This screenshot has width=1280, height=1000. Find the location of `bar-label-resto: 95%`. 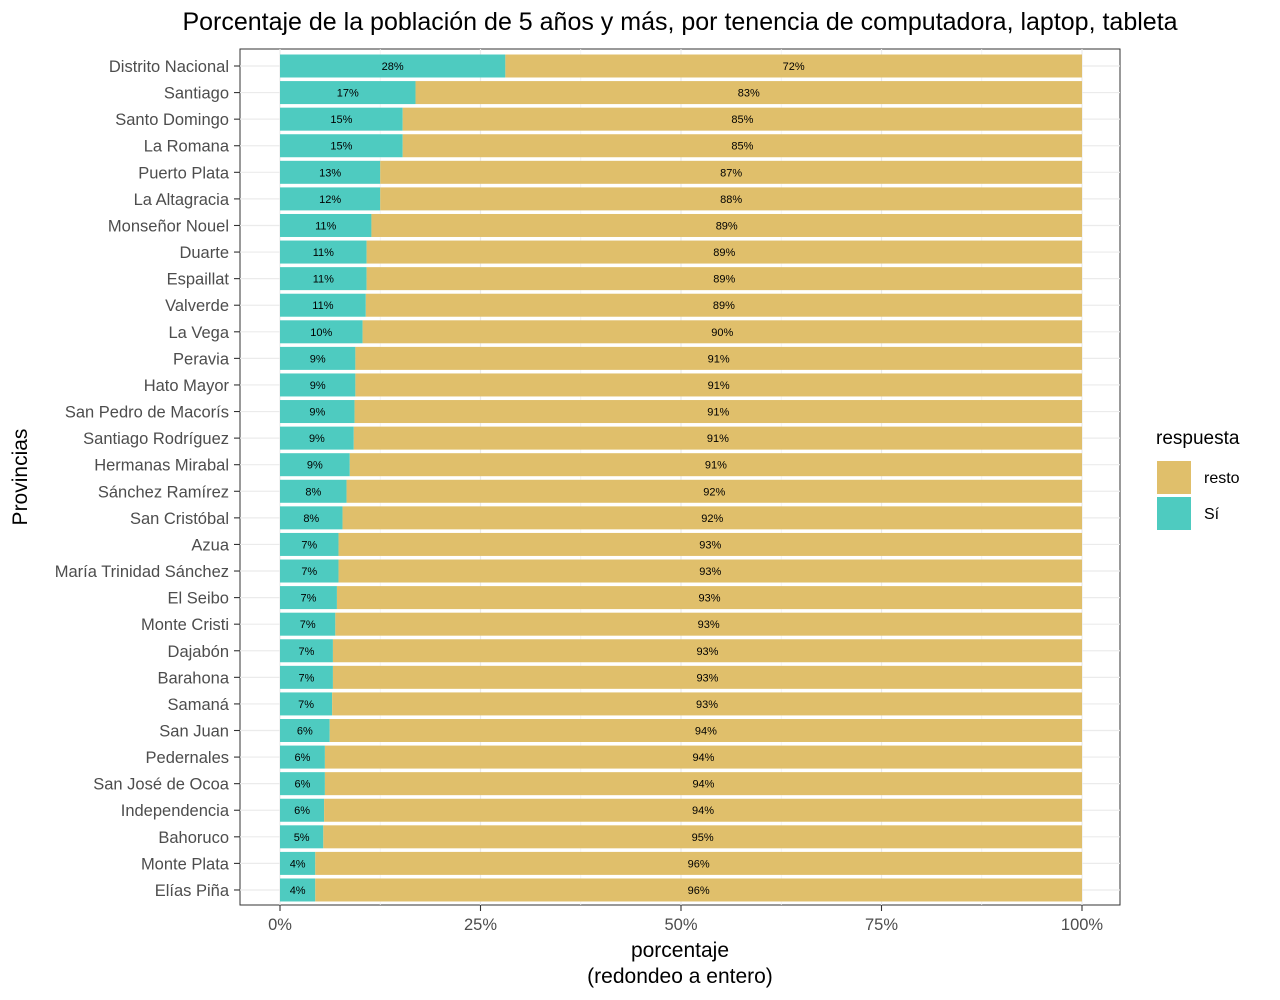

bar-label-resto: 95% is located at coordinates (703, 838).